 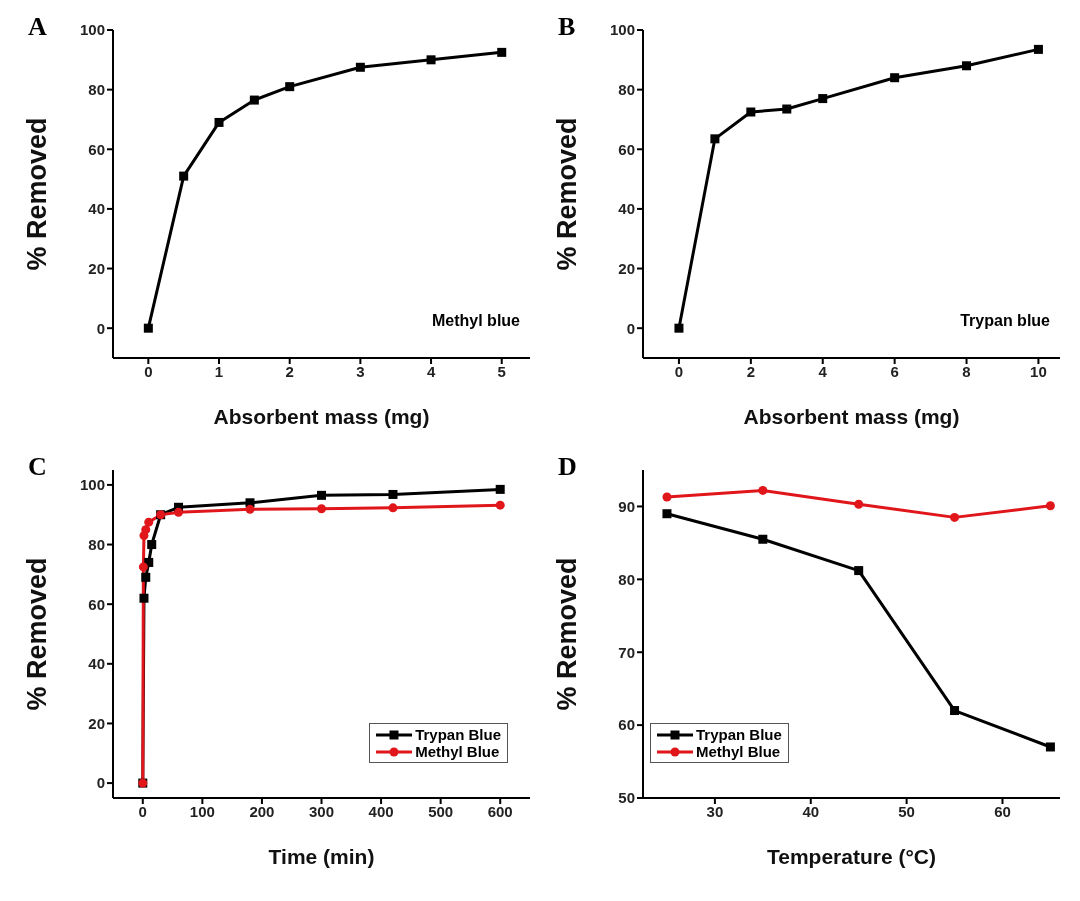 What do you see at coordinates (321, 811) in the screenshot?
I see `x-tick-label: 300` at bounding box center [321, 811].